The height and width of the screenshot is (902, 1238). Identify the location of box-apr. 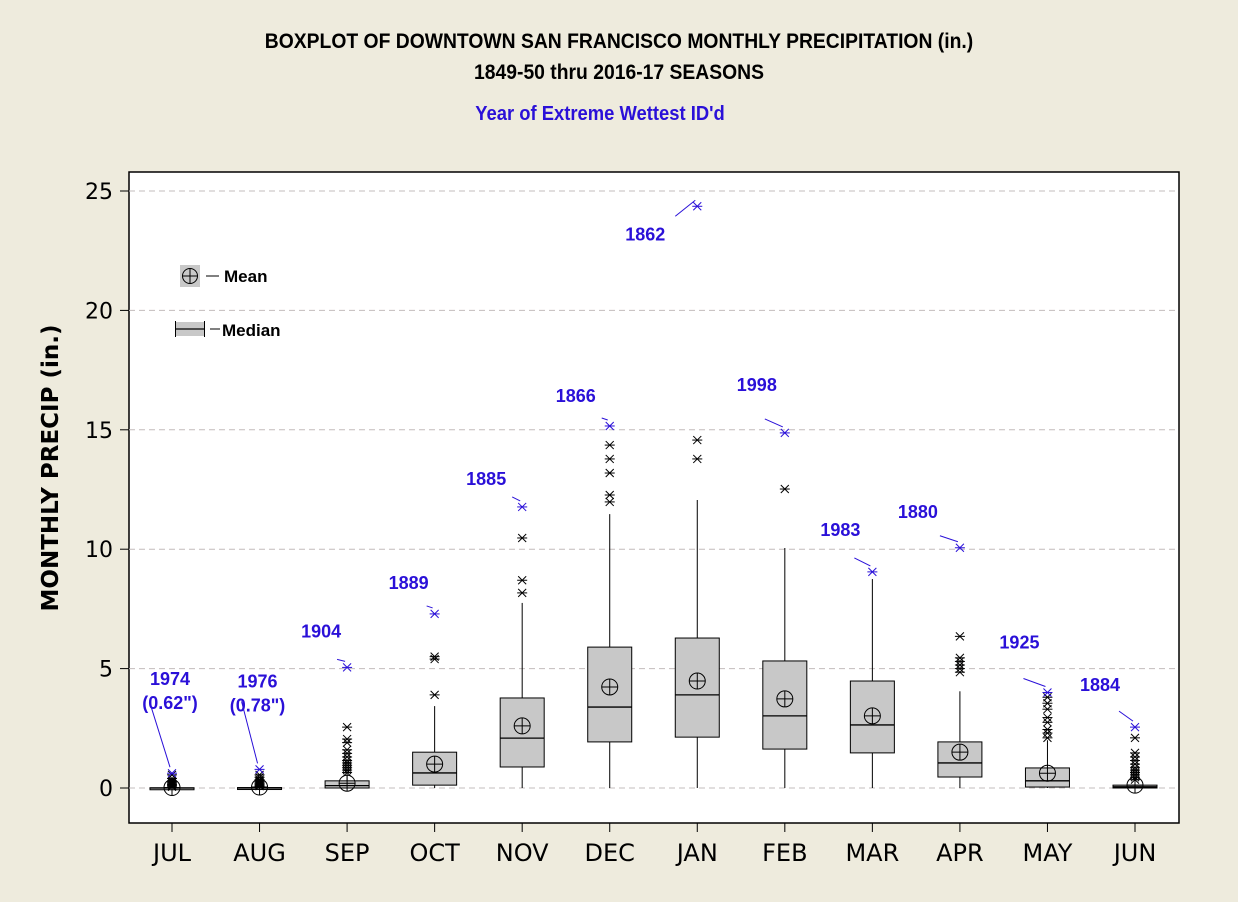
(960, 665).